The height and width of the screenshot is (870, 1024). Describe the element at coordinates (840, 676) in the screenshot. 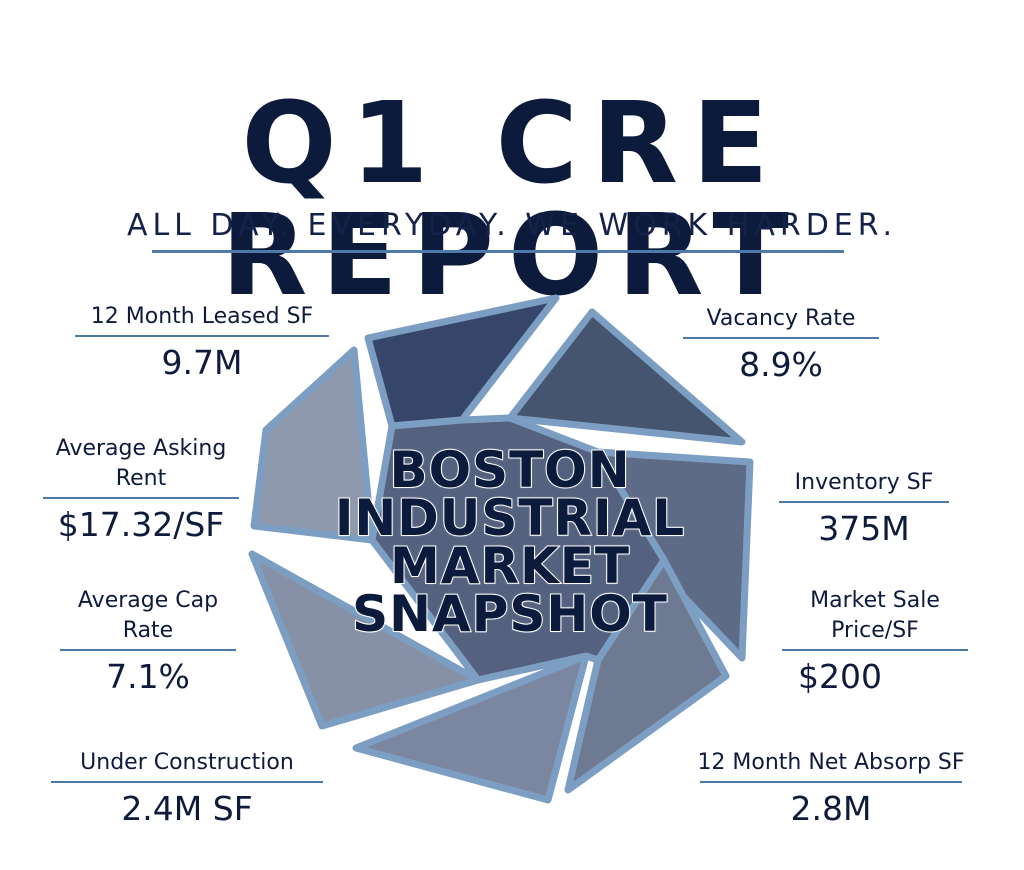

I see `stat-value: $200` at that location.